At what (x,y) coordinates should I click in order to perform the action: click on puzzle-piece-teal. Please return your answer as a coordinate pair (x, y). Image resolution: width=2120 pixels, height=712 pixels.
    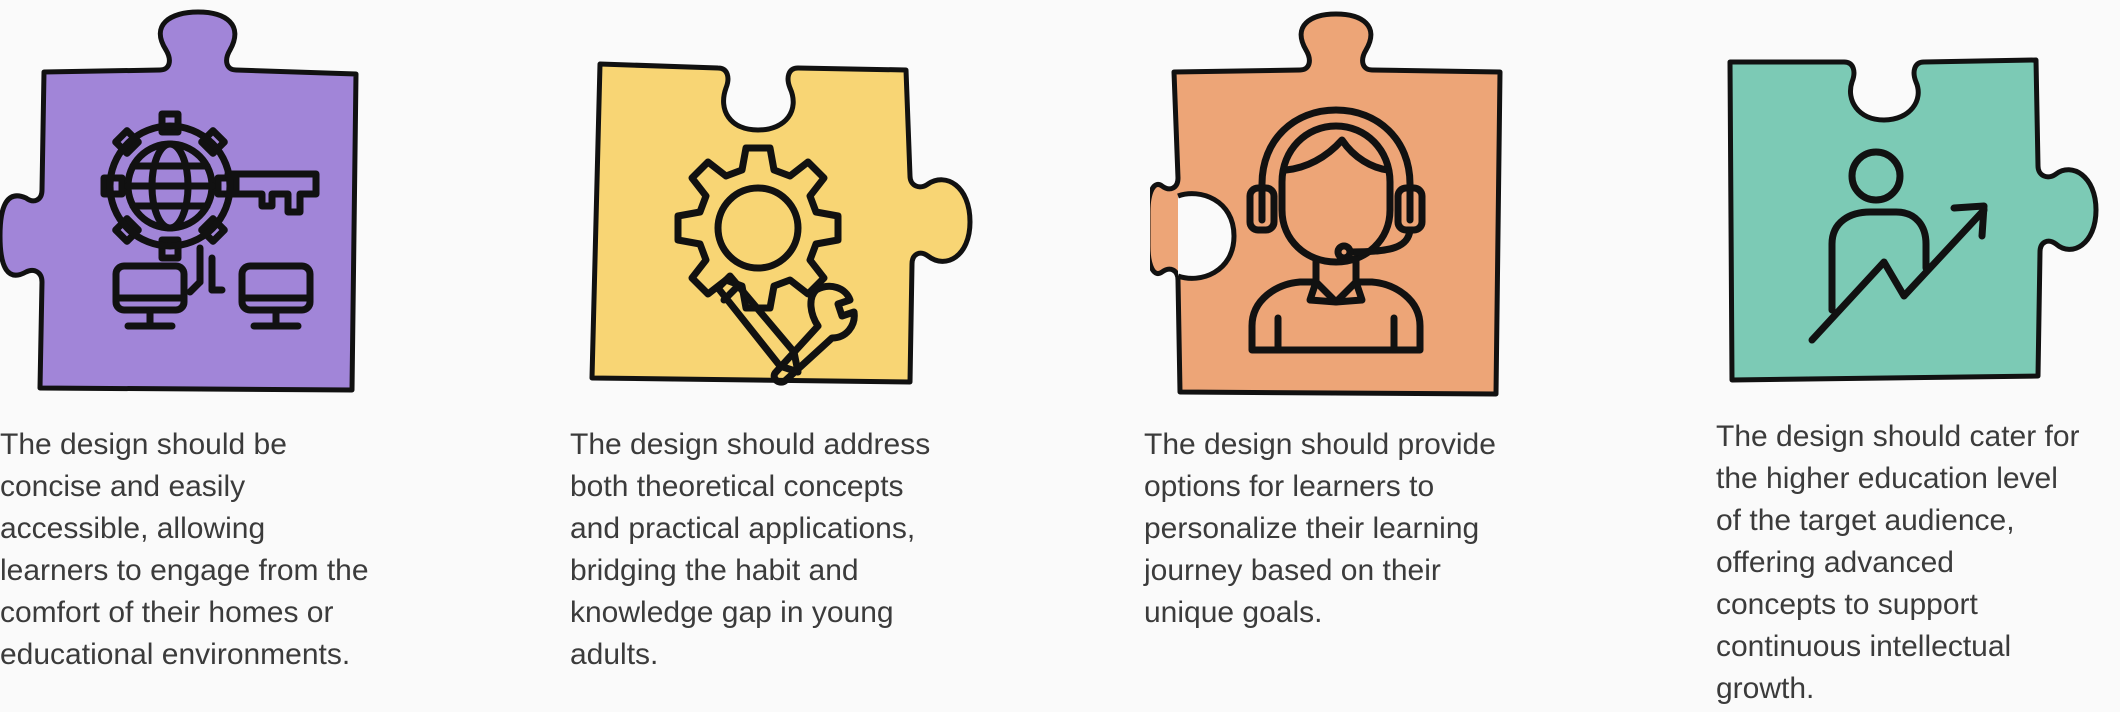
    Looking at the image, I should click on (1920, 205).